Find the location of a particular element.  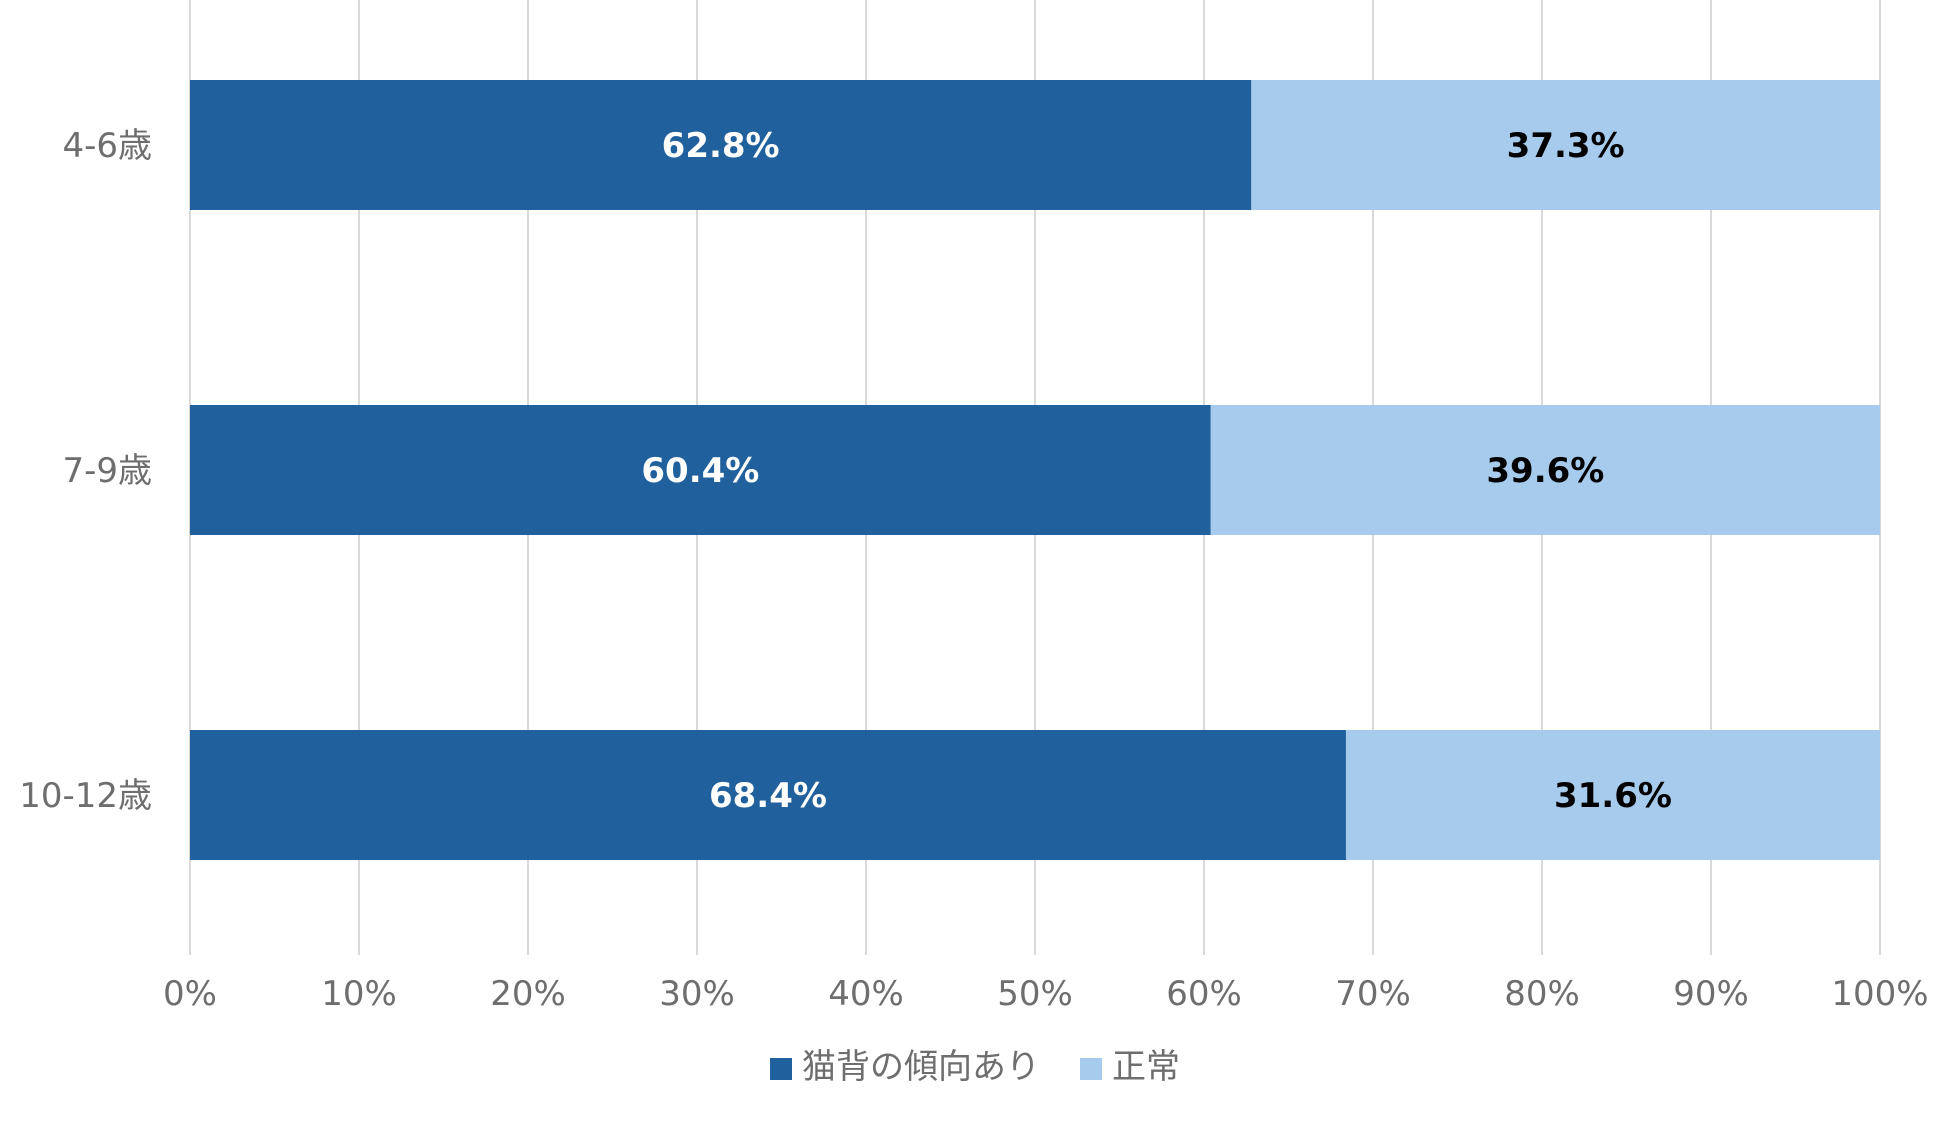

data-label: 60.4% is located at coordinates (700, 471).